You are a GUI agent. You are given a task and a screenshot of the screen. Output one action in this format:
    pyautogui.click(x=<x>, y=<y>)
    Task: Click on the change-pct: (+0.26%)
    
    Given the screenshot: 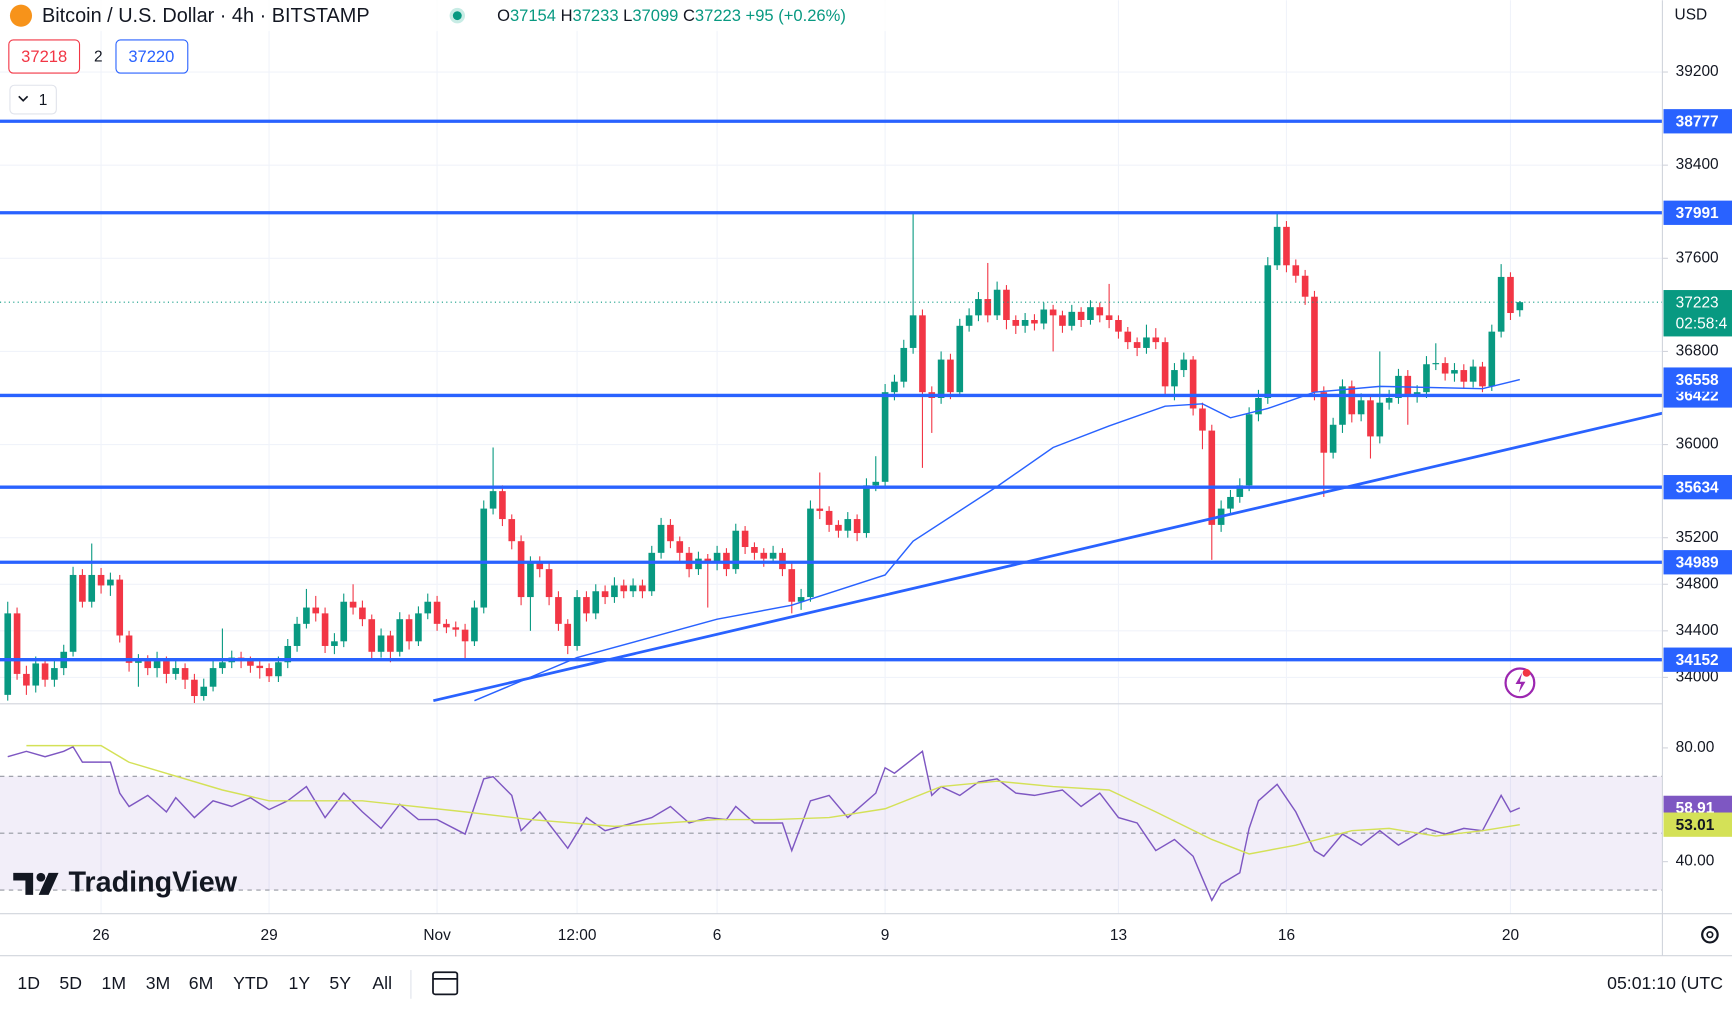 What is the action you would take?
    pyautogui.click(x=812, y=15)
    